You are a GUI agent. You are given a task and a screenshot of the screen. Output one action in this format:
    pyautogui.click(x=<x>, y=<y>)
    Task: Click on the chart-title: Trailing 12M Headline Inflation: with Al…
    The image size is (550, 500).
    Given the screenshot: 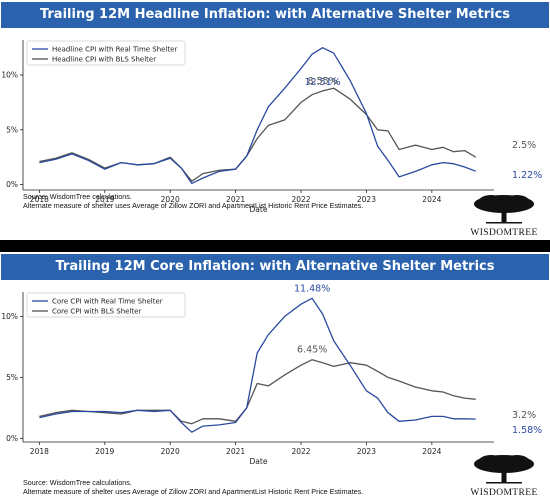 What is the action you would take?
    pyautogui.click(x=275, y=15)
    